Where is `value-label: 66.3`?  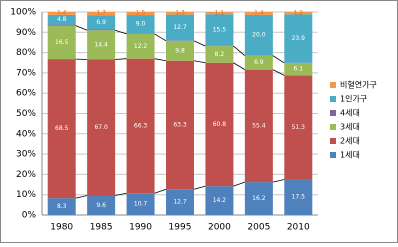
value-label: 66.3 is located at coordinates (141, 125).